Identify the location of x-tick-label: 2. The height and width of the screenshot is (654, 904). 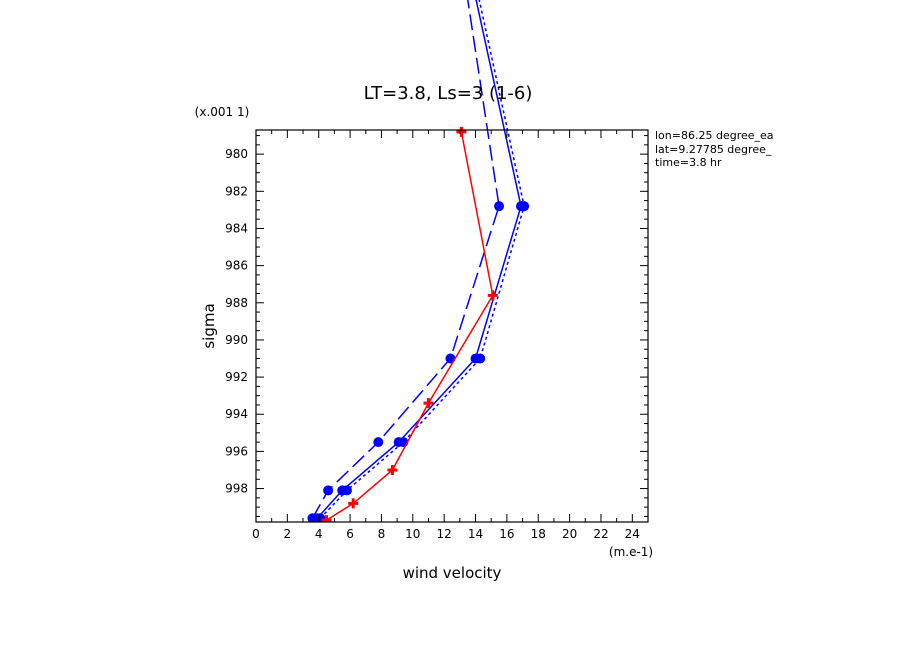
(288, 534).